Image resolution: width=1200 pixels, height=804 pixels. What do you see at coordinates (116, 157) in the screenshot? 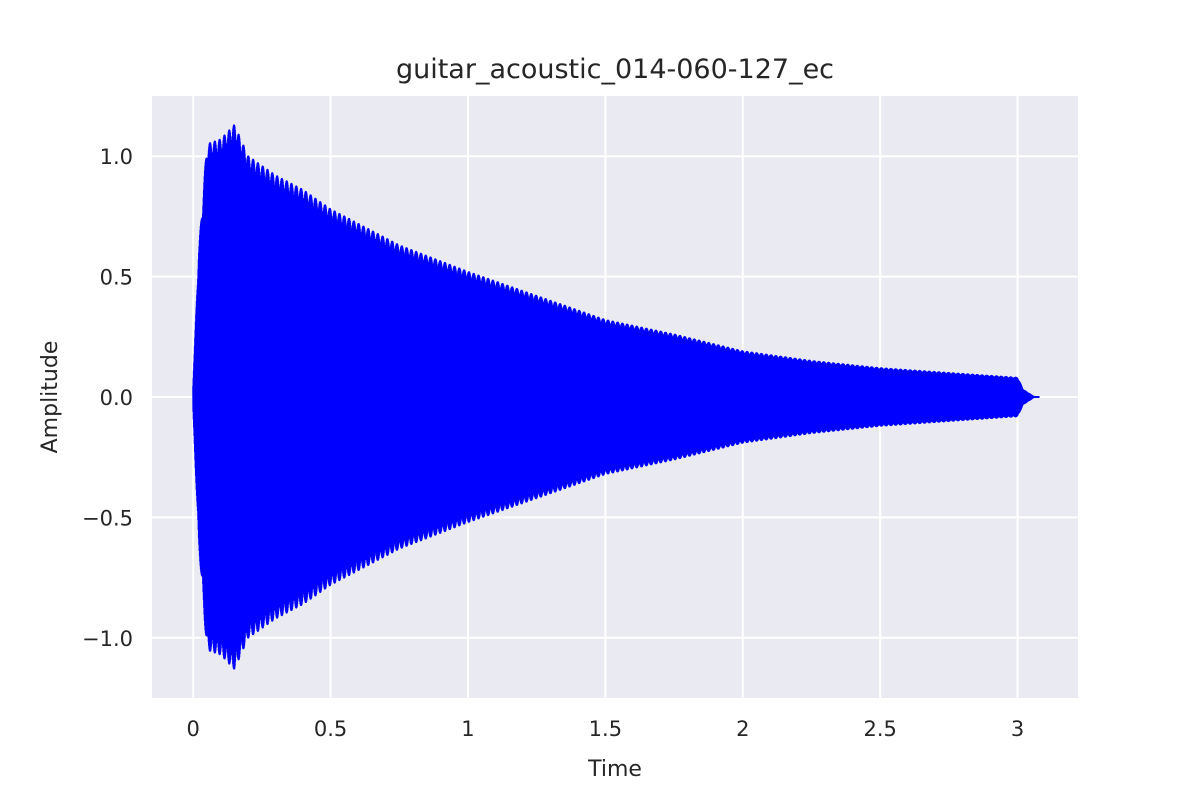
I see `y-tick-label: 1.0` at bounding box center [116, 157].